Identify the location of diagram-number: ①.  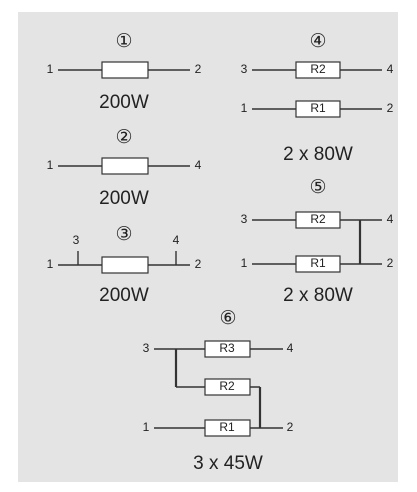
(123, 41).